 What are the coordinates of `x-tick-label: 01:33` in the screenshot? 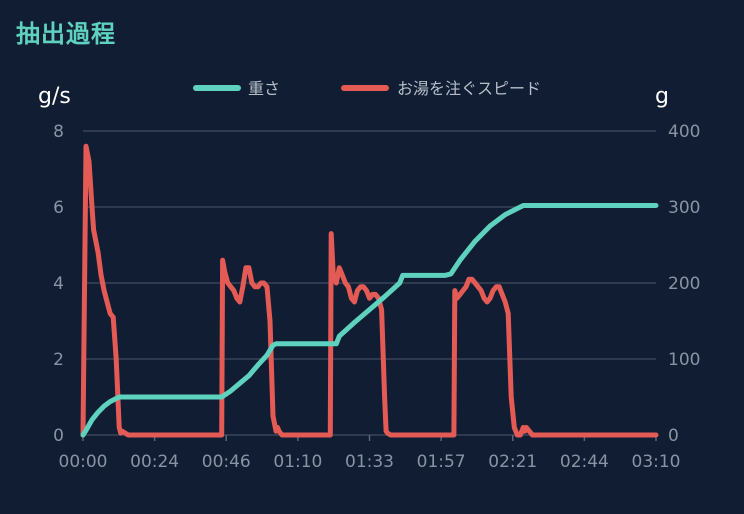 It's located at (369, 462).